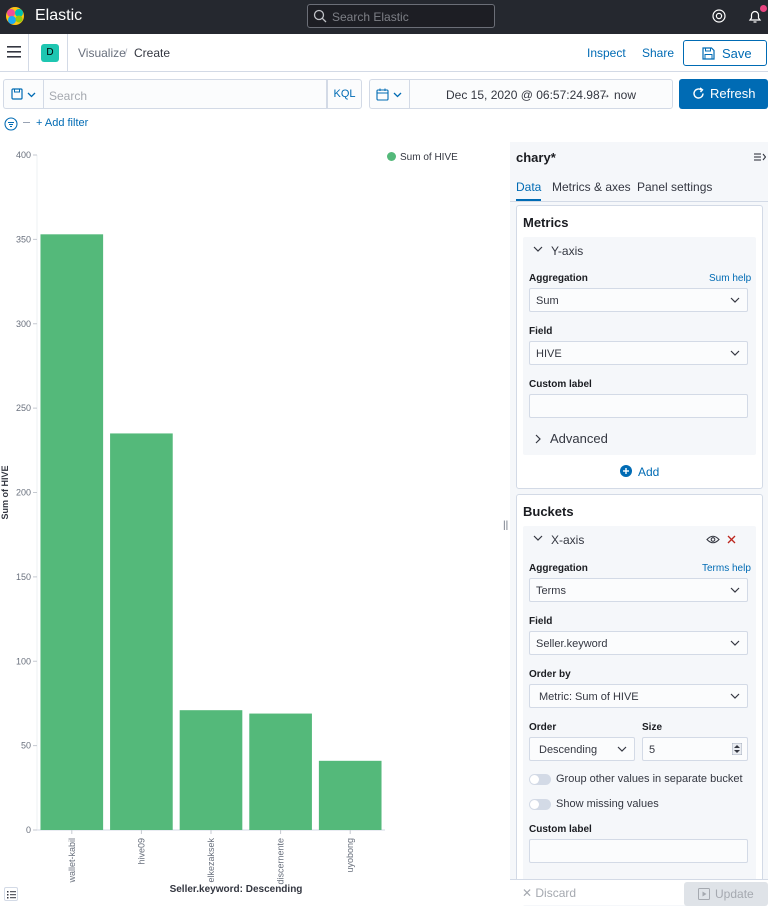 Image resolution: width=768 pixels, height=906 pixels. I want to click on bucket-field-select: Seller.keyword, so click(638, 643).